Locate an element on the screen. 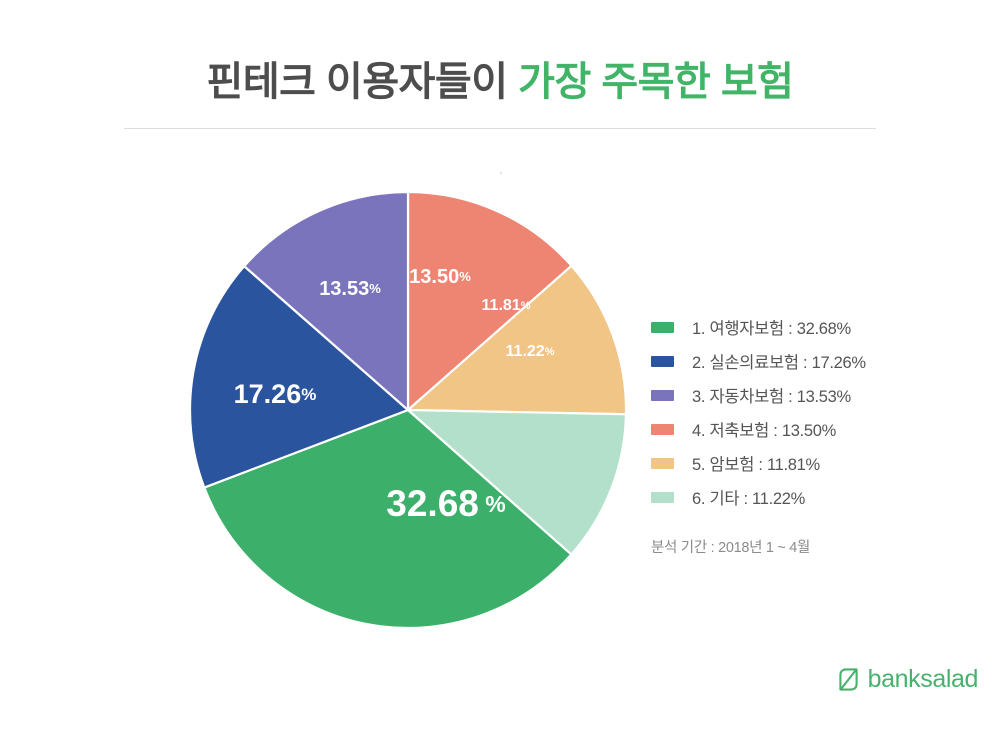  pie-data-label-value: 32.68 is located at coordinates (432, 503).